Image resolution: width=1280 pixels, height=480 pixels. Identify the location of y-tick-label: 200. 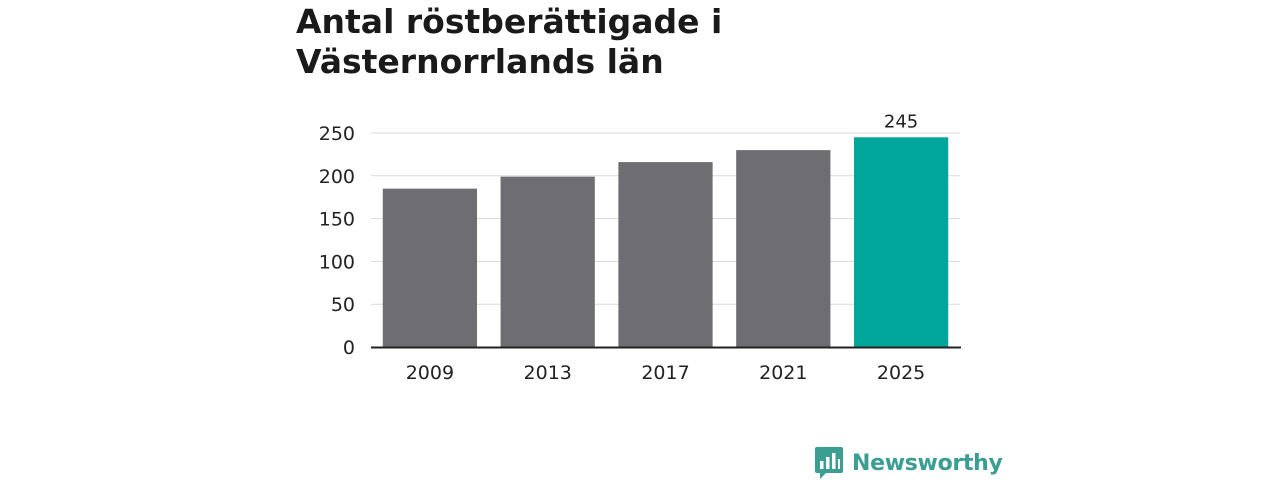
(337, 177).